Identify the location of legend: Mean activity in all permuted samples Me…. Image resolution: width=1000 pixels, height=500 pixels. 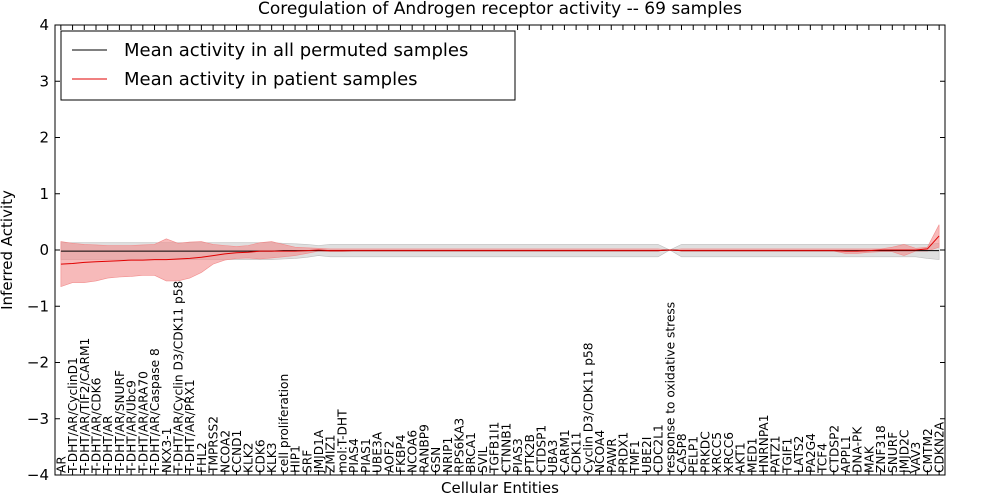
(288, 65).